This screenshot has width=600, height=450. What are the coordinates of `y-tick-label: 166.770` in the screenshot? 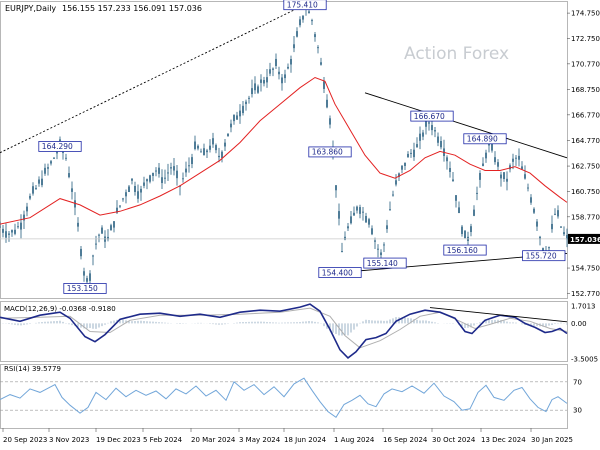 It's located at (585, 115).